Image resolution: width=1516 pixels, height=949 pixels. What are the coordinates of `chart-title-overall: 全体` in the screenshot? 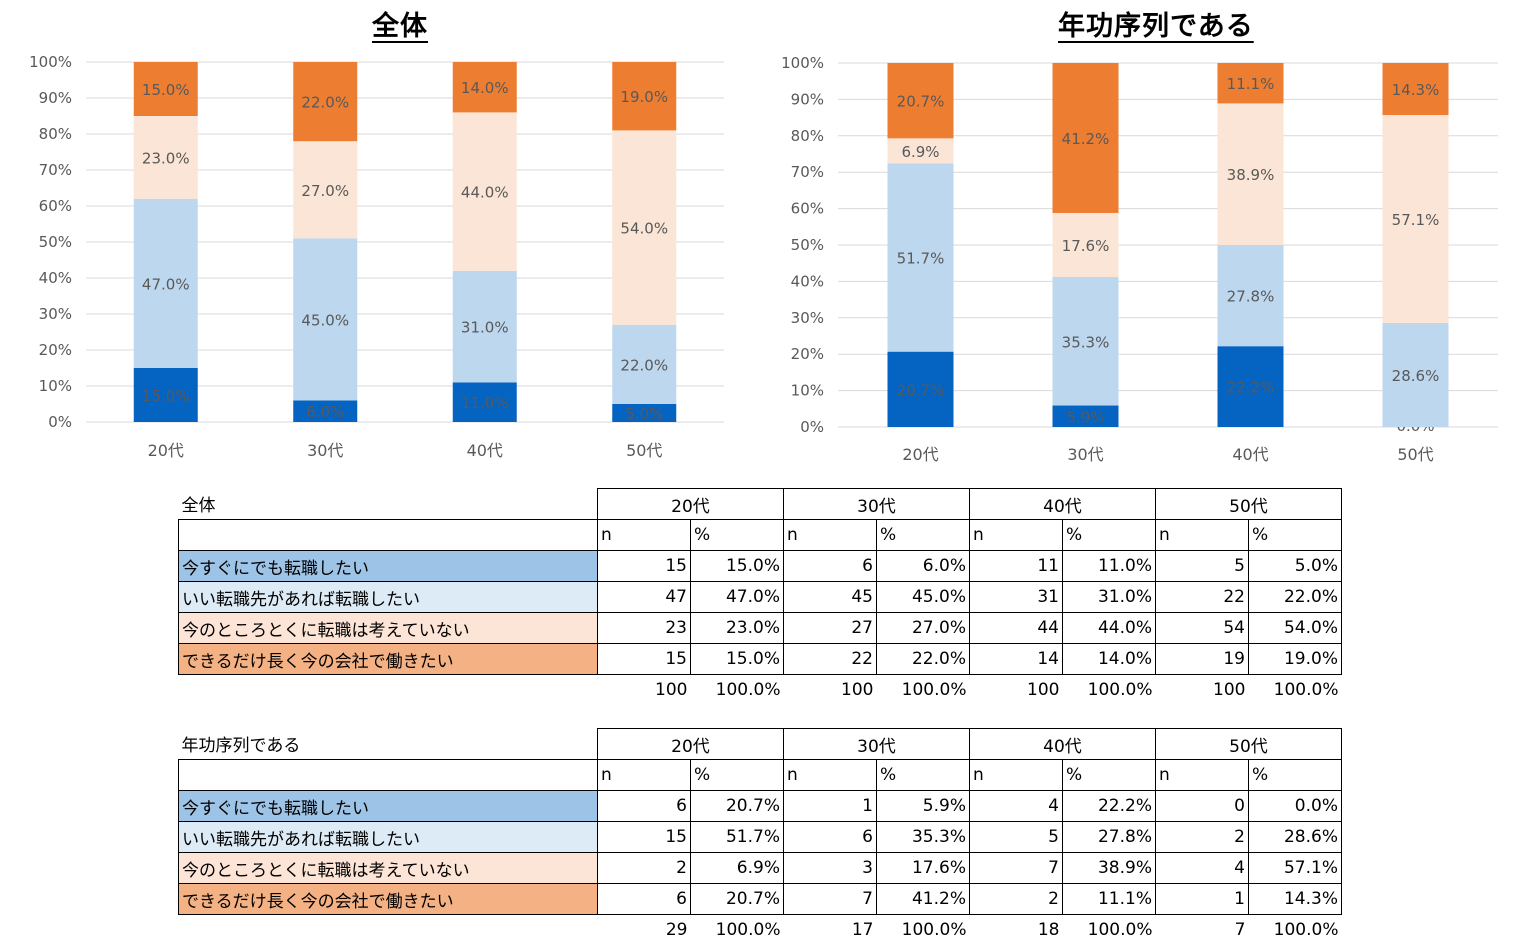 It's located at (400, 26).